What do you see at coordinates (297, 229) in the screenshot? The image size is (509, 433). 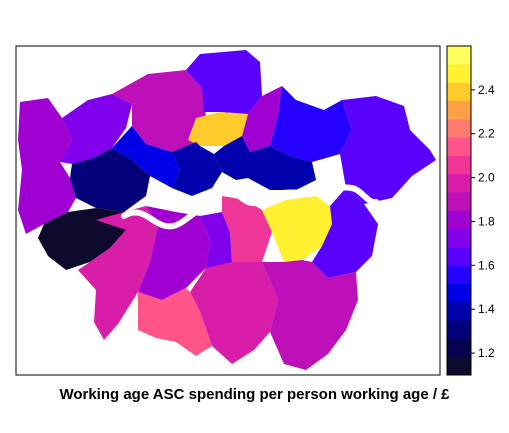 I see `region-east-river` at bounding box center [297, 229].